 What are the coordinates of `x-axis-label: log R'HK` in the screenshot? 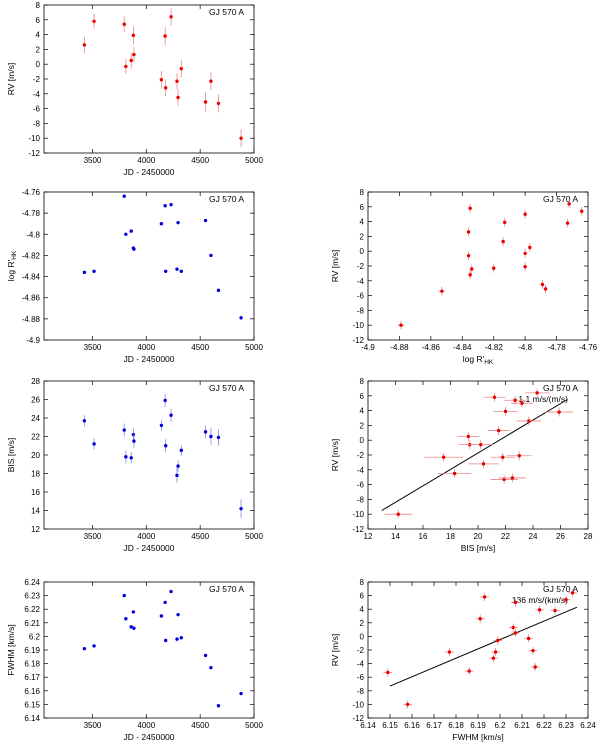 It's located at (478, 360).